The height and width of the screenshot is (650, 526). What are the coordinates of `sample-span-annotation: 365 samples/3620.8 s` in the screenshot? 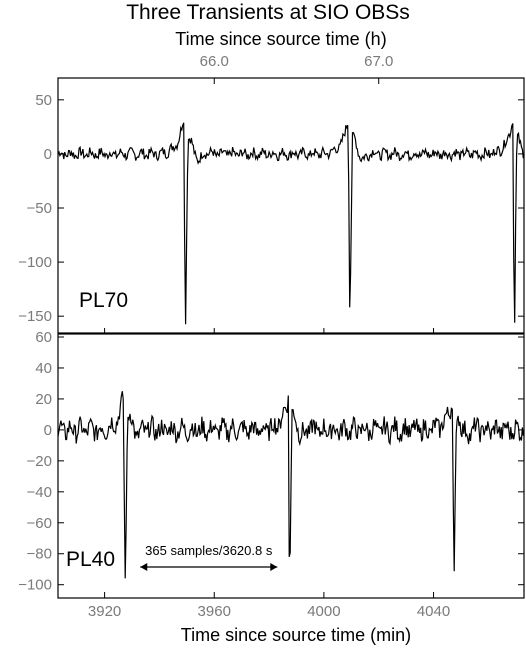 It's located at (209, 557).